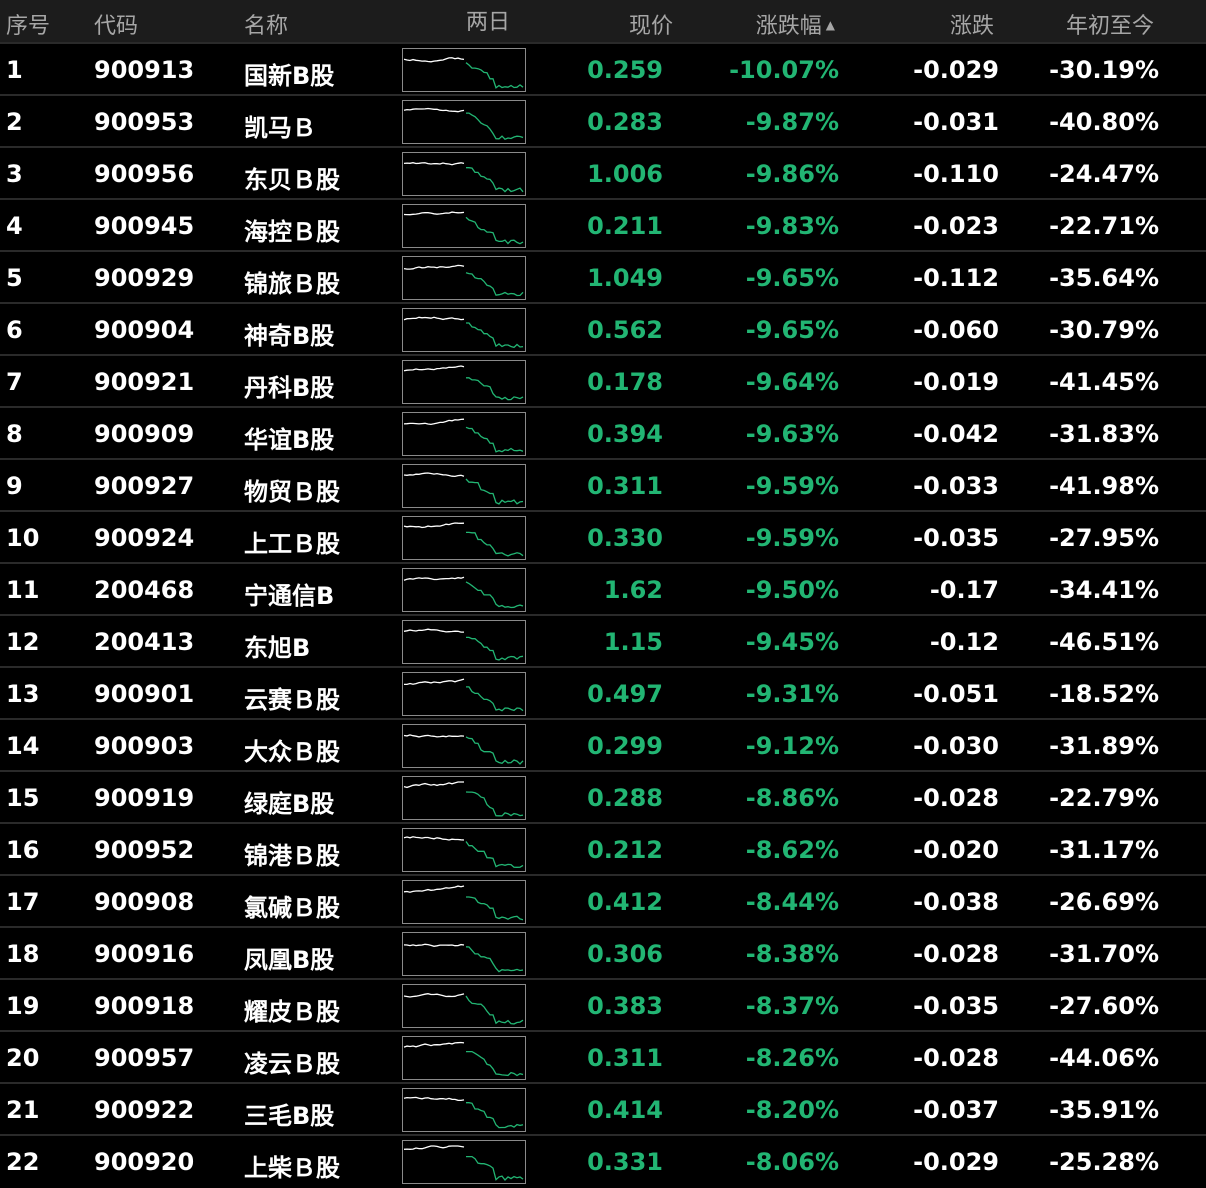 Image resolution: width=1206 pixels, height=1188 pixels. Describe the element at coordinates (23, 694) in the screenshot. I see `row-index: 13` at that location.